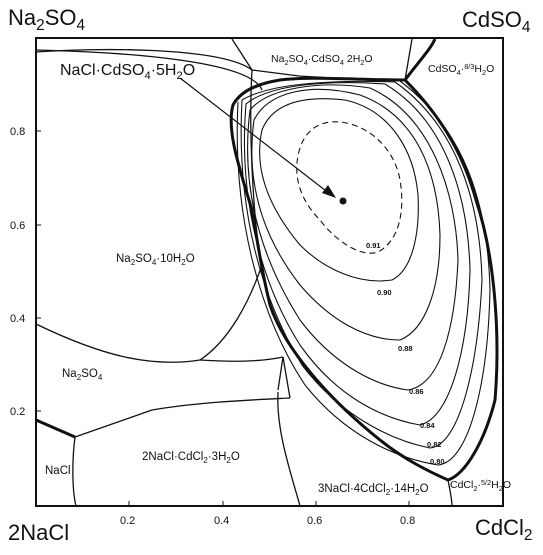 The width and height of the screenshot is (543, 555). Describe the element at coordinates (38, 271) in the screenshot. I see `y-tick-marks` at that location.